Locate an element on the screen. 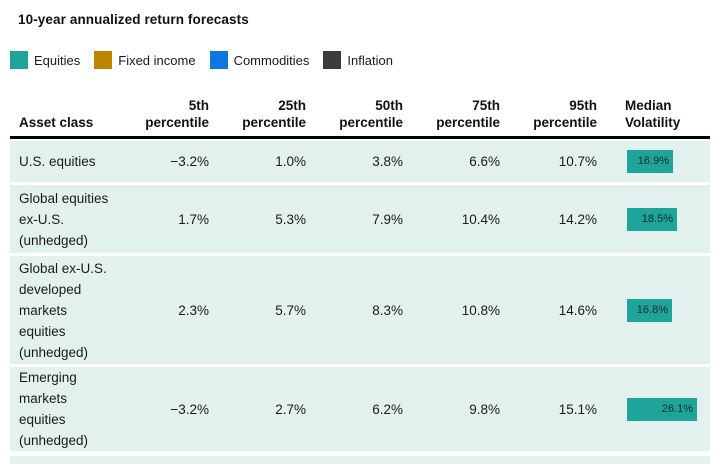  legend-label: Commodities is located at coordinates (271, 60).